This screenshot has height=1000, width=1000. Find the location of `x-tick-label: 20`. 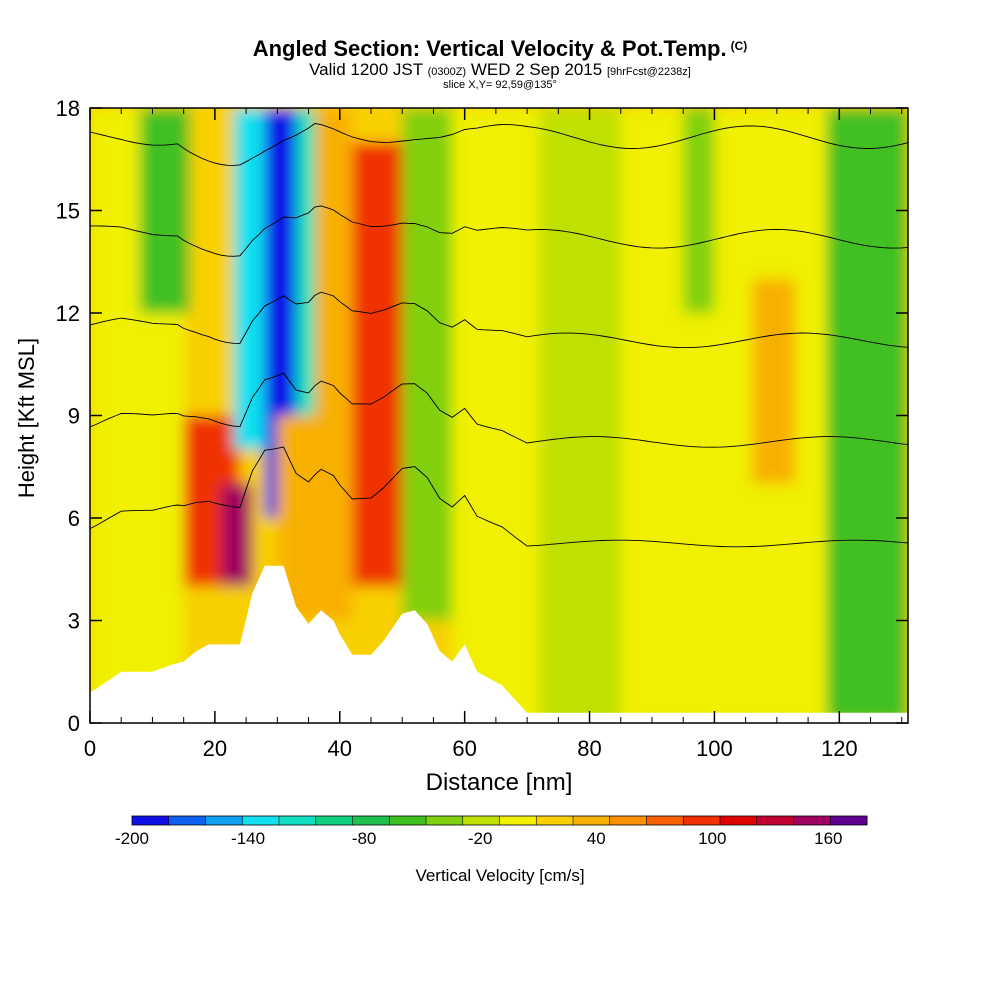

x-tick-label: 20 is located at coordinates (215, 748).